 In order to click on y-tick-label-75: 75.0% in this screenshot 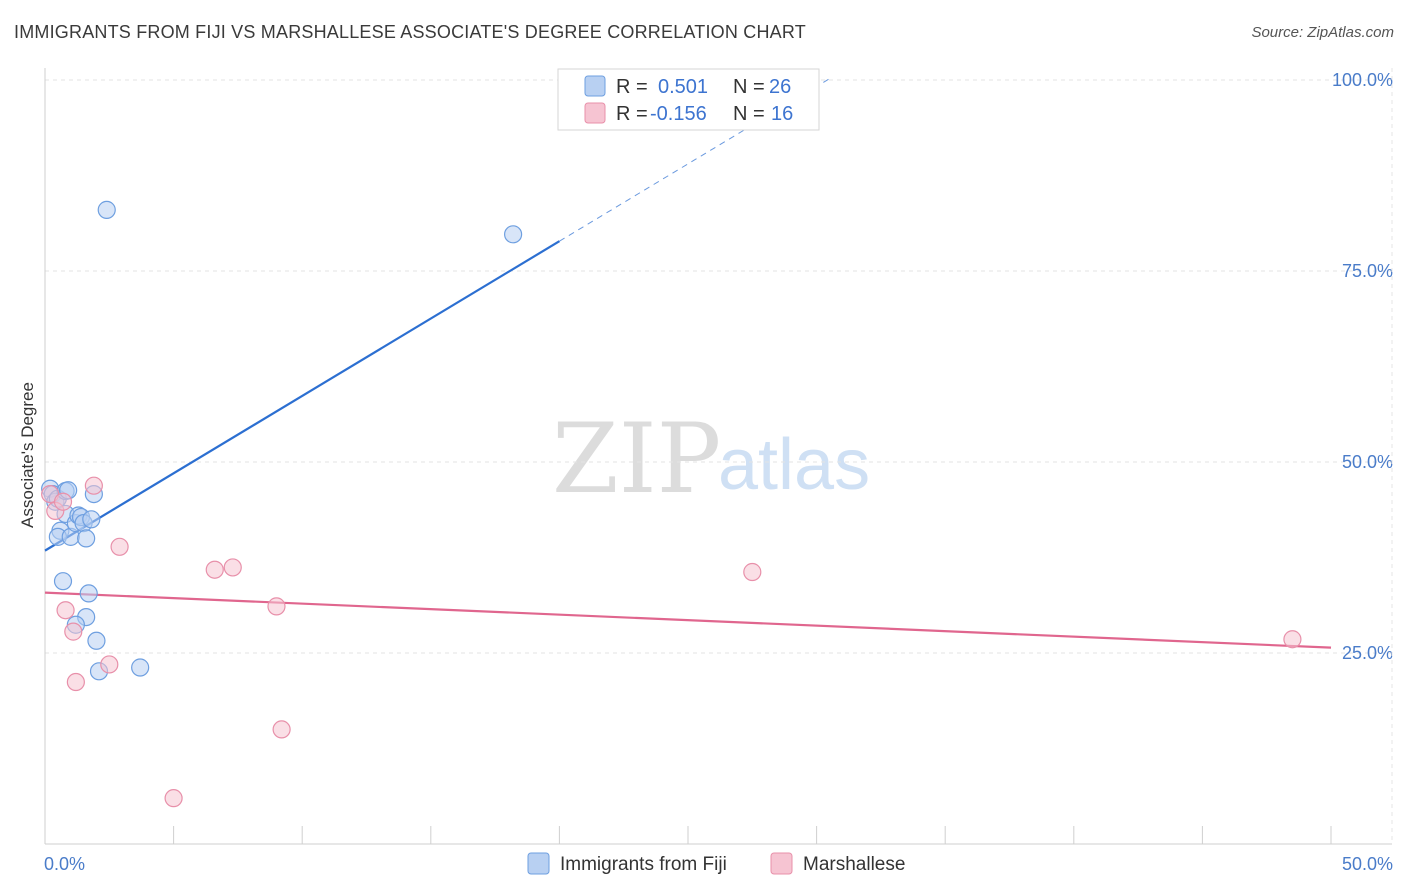, I will do `click(1367, 271)`.